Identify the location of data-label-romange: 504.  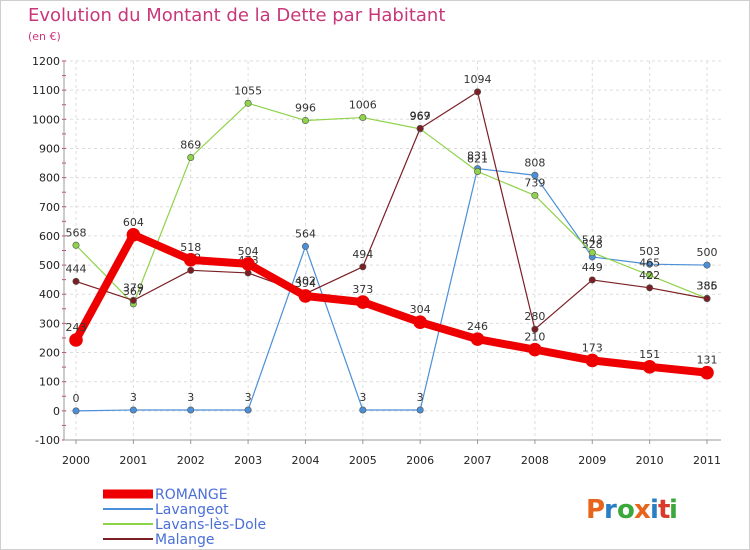
(248, 251).